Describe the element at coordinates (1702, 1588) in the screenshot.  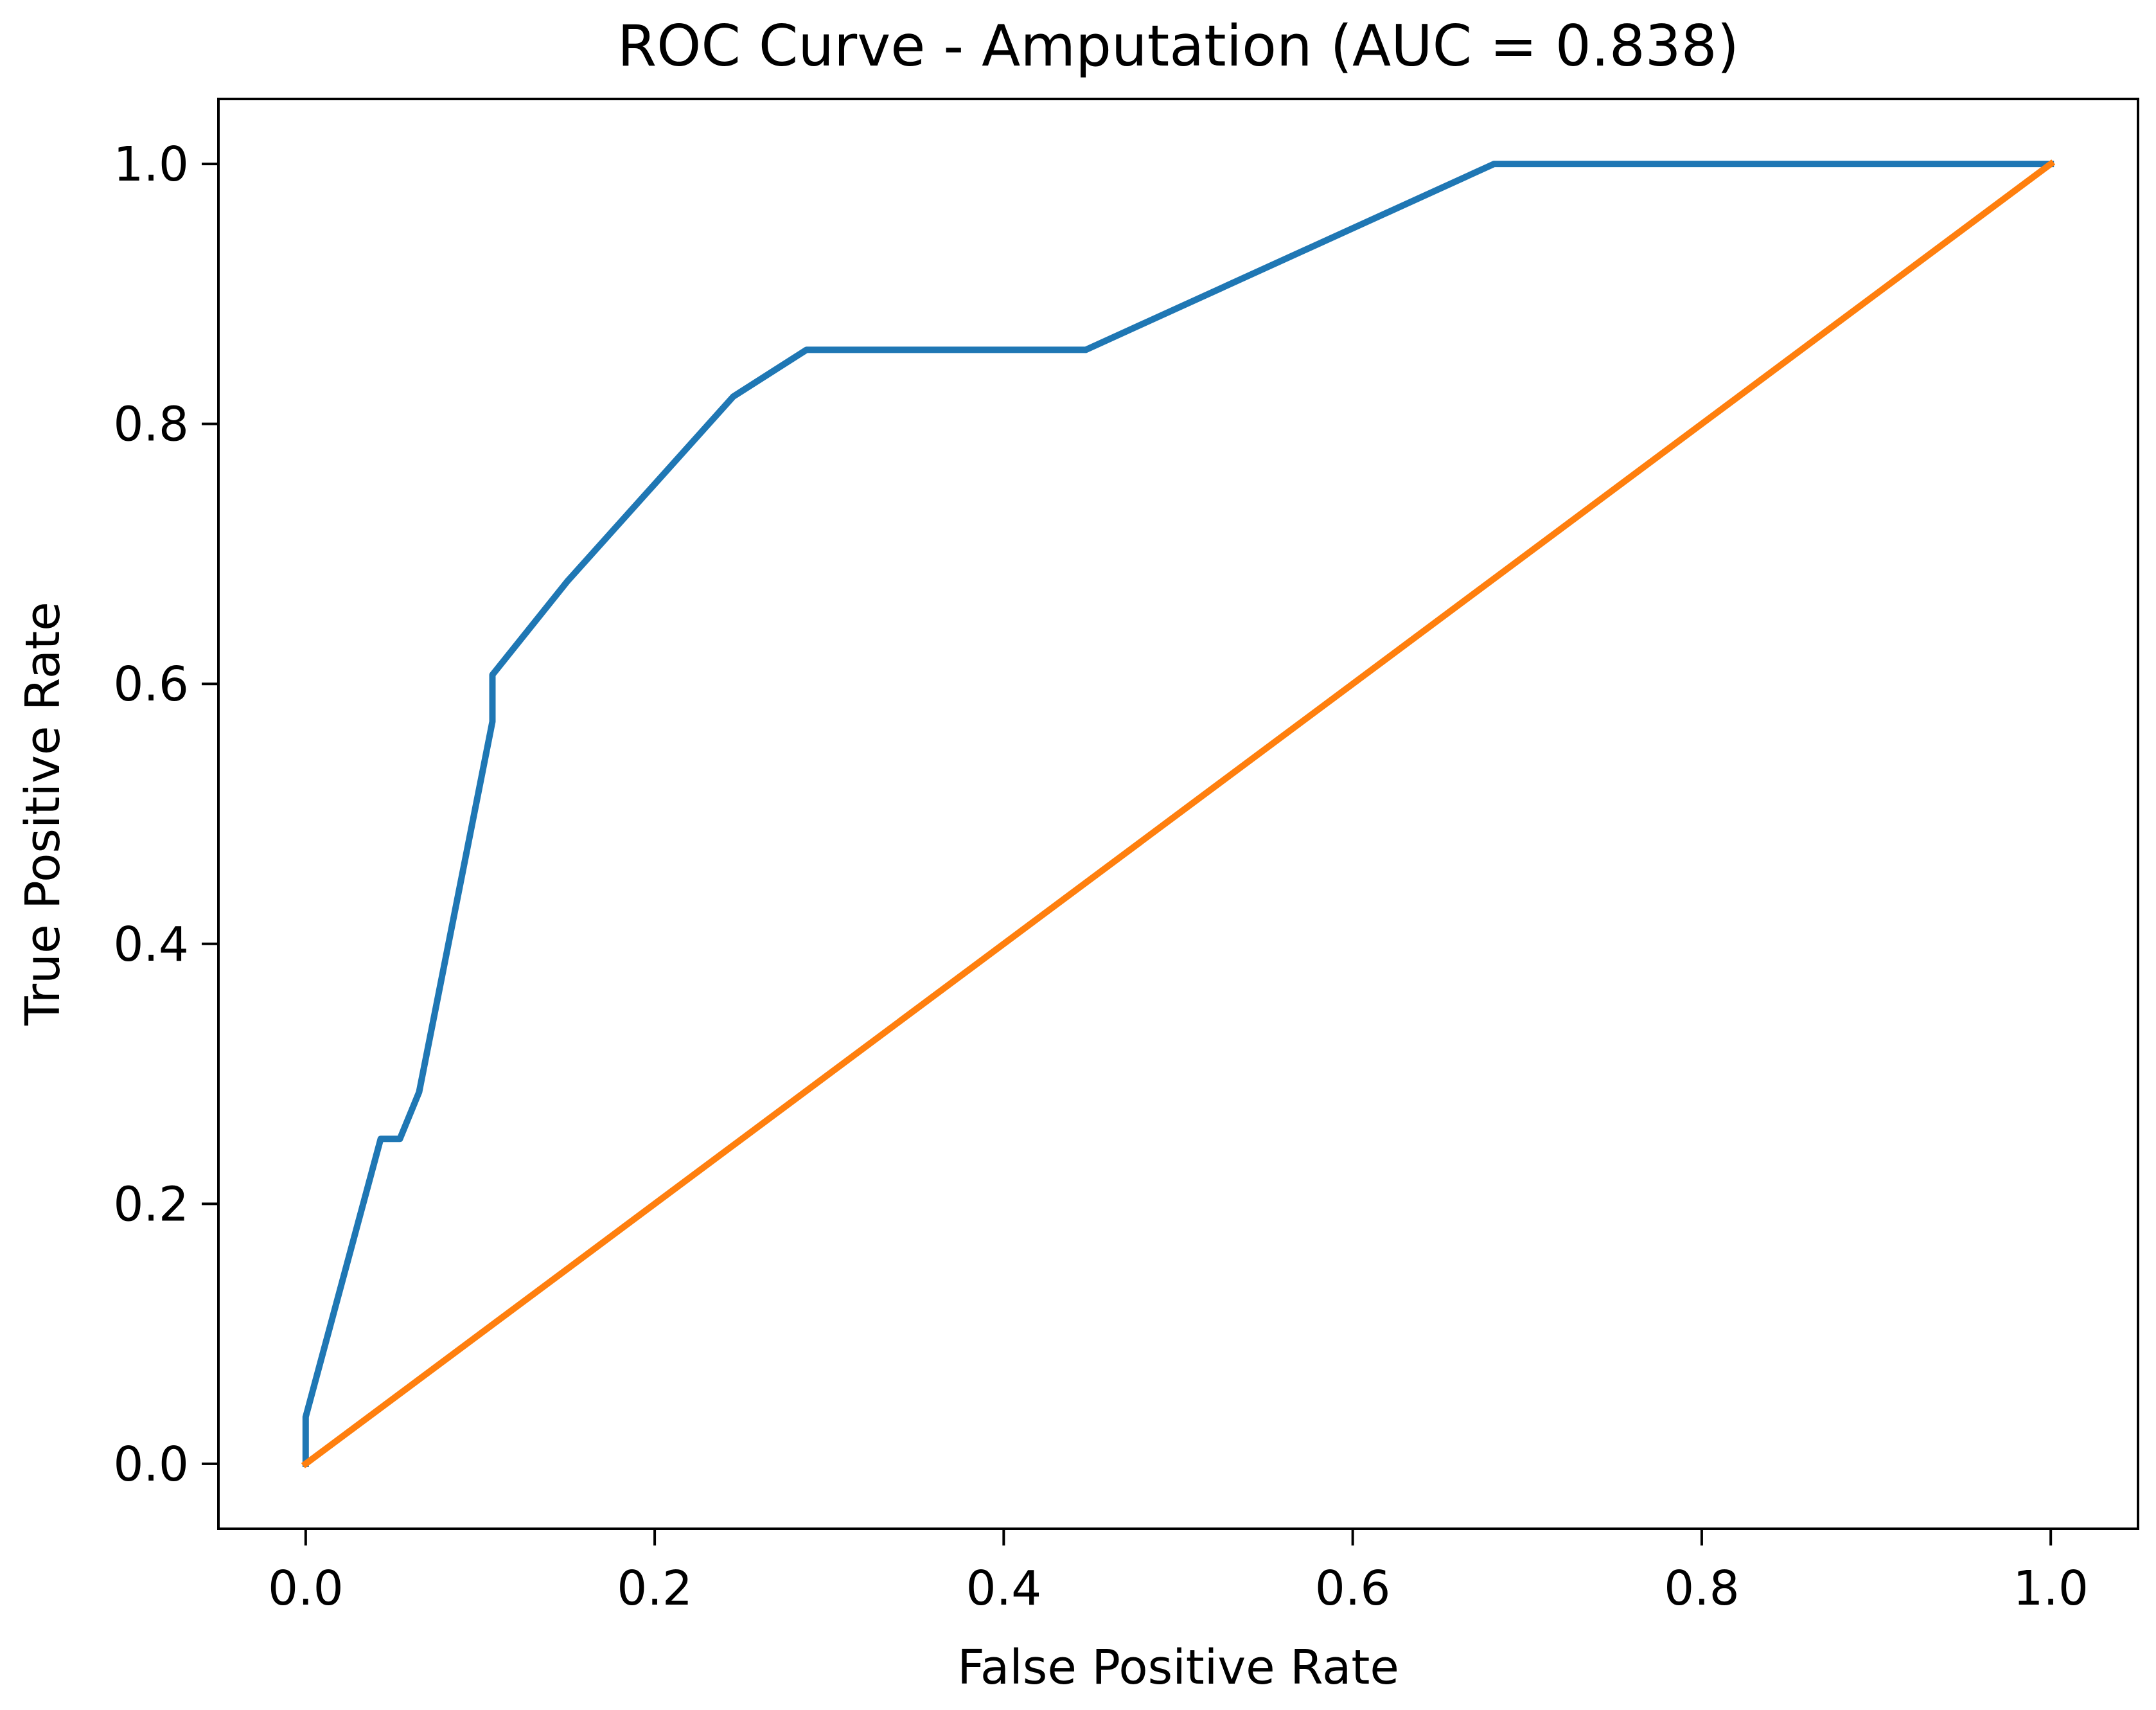
I see `x-tick-label: 0.8` at that location.